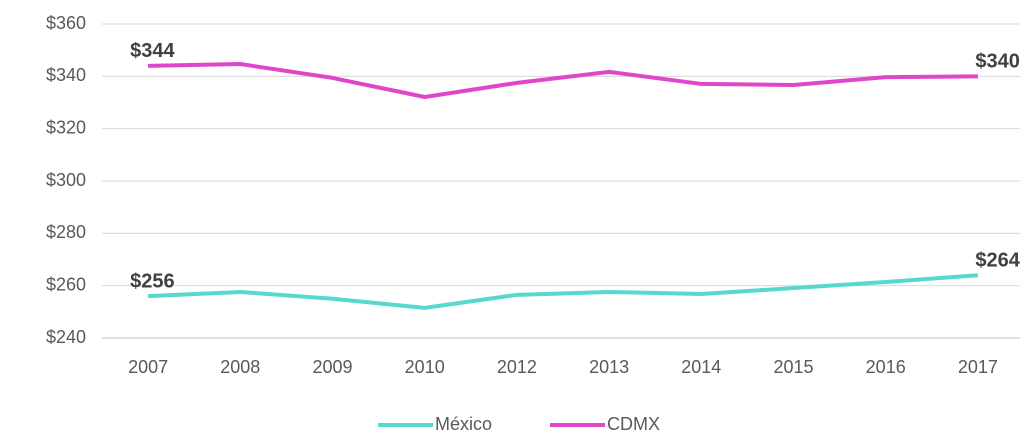 Image resolution: width=1025 pixels, height=438 pixels. What do you see at coordinates (66, 75) in the screenshot?
I see `y-tick-label: $340` at bounding box center [66, 75].